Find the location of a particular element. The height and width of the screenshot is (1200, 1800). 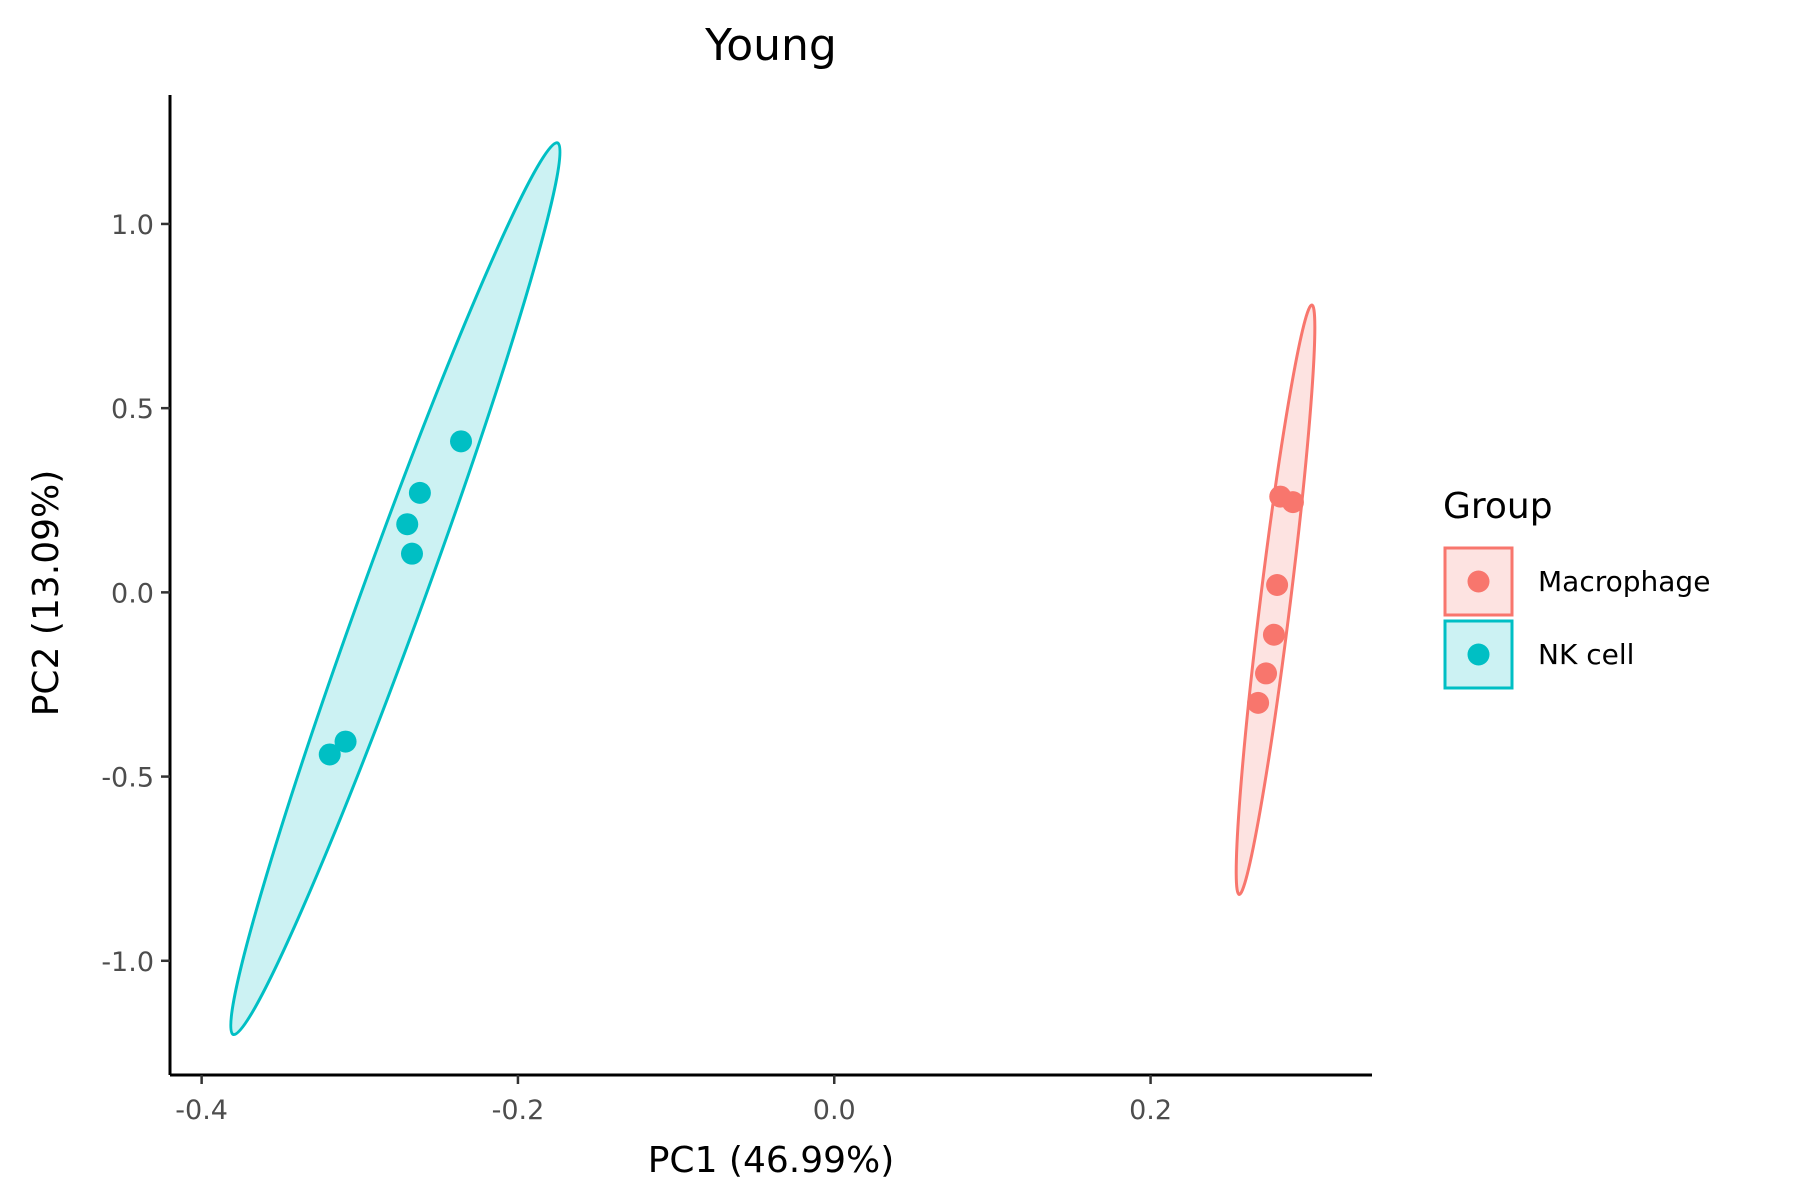

legend-title: Group is located at coordinates (1498, 506).